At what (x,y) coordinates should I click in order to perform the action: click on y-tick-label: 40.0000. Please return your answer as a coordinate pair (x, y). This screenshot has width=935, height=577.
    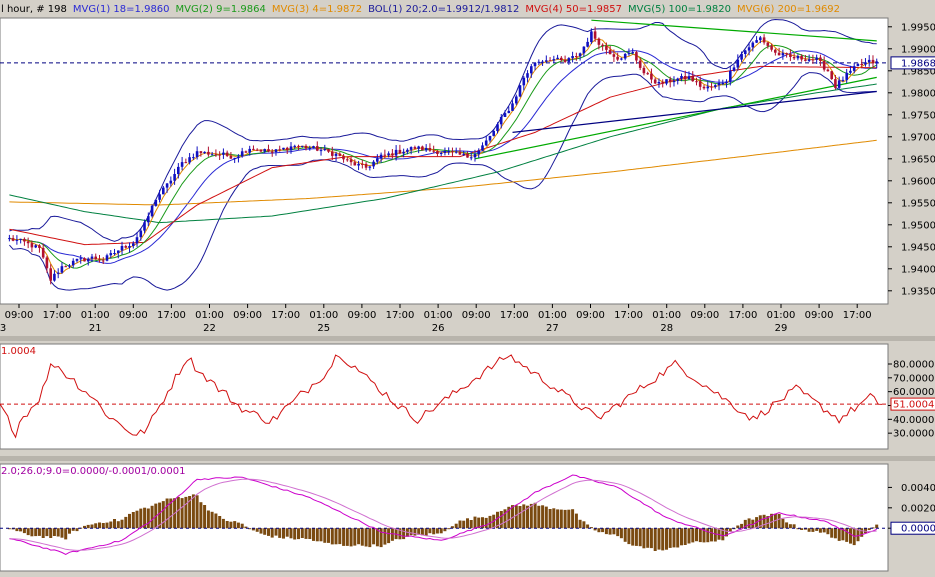
    Looking at the image, I should click on (913, 420).